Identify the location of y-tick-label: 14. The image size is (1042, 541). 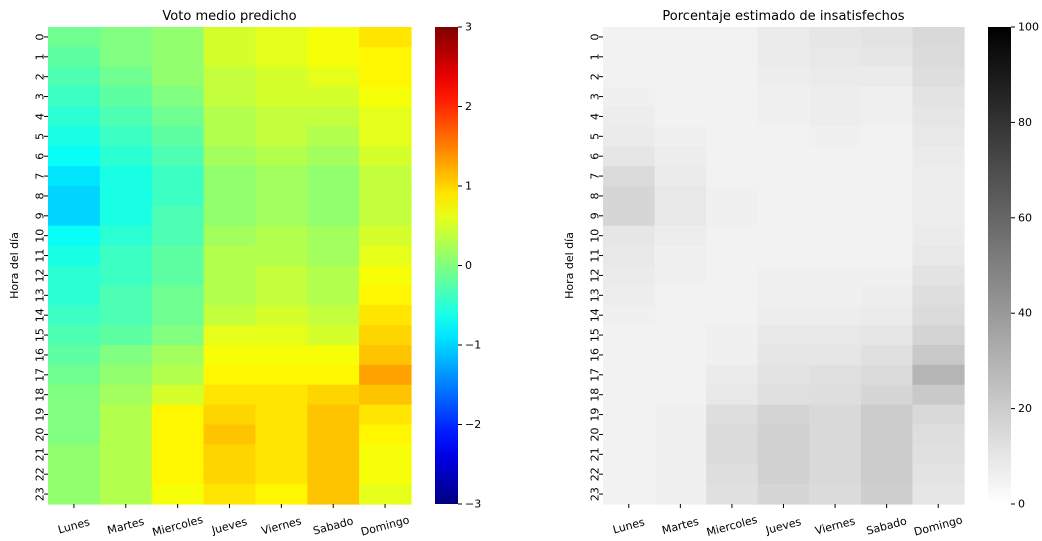
(595, 315).